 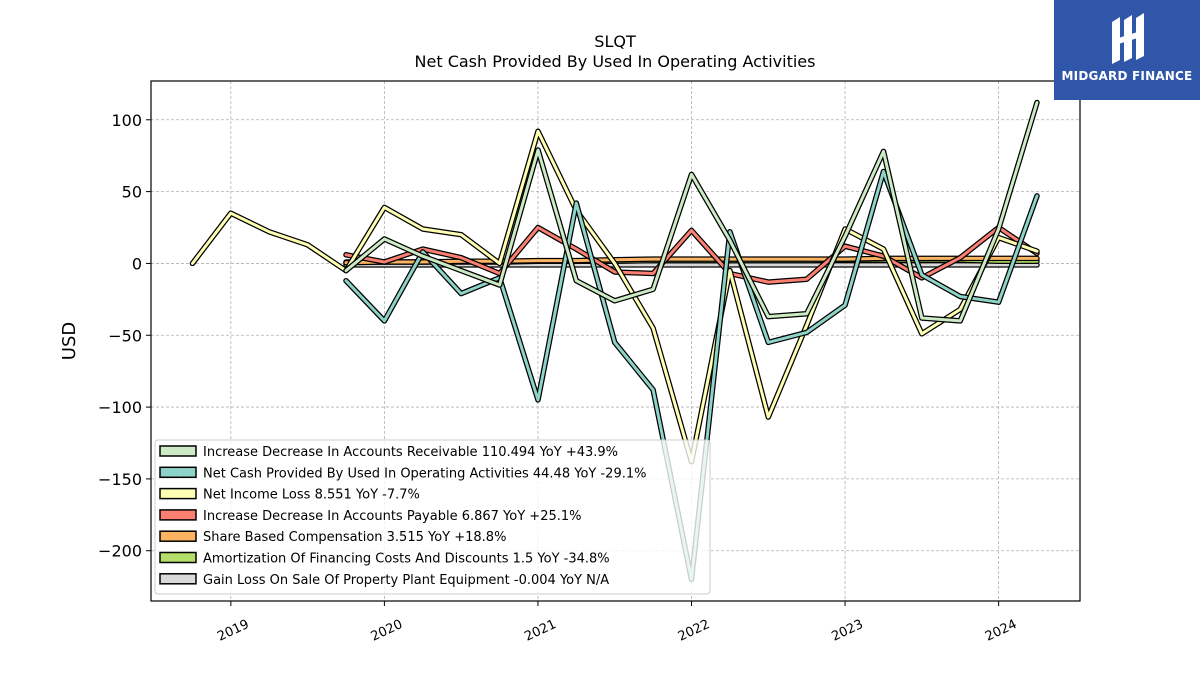 I want to click on legend-entry: Net Income Loss 8.551 YoY -7.7%, so click(x=311, y=495).